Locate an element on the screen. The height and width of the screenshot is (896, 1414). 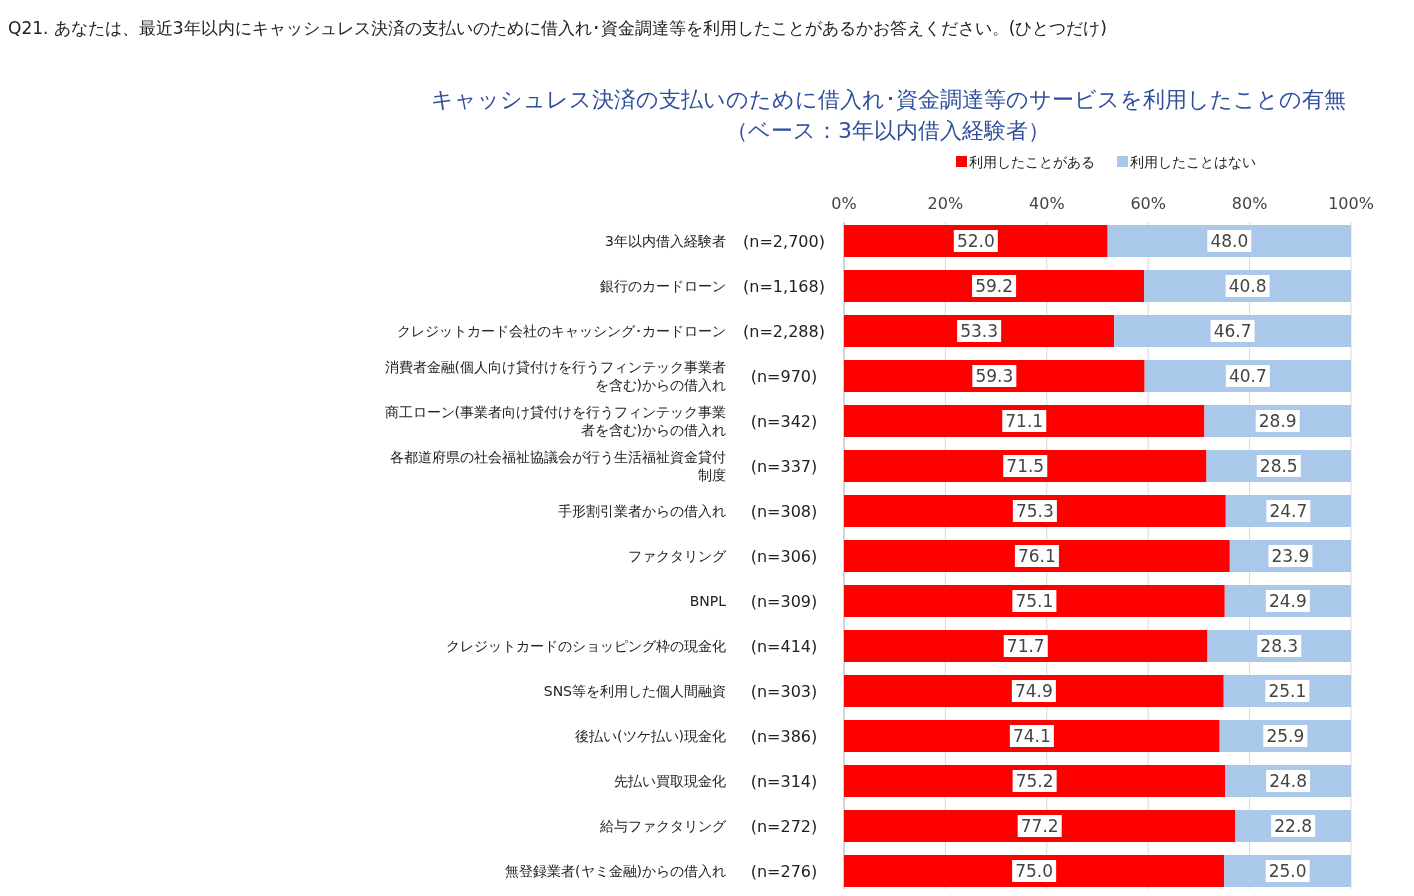
data-label: 71.7 is located at coordinates (1025, 646).